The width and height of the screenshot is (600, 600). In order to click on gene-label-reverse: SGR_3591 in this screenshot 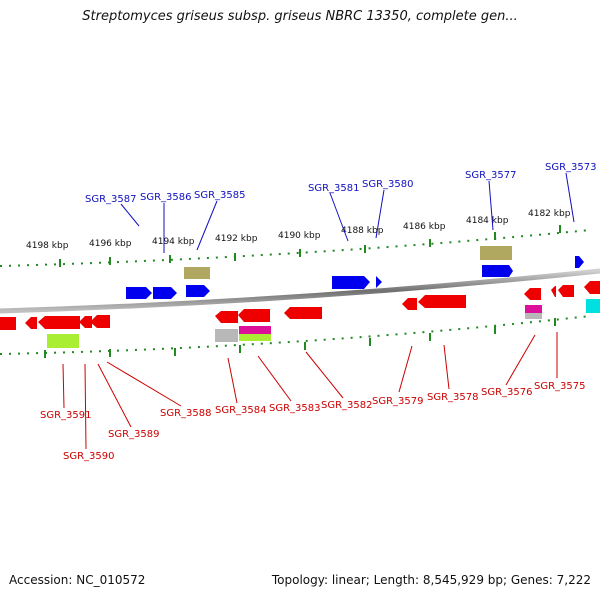, I will do `click(66, 415)`.